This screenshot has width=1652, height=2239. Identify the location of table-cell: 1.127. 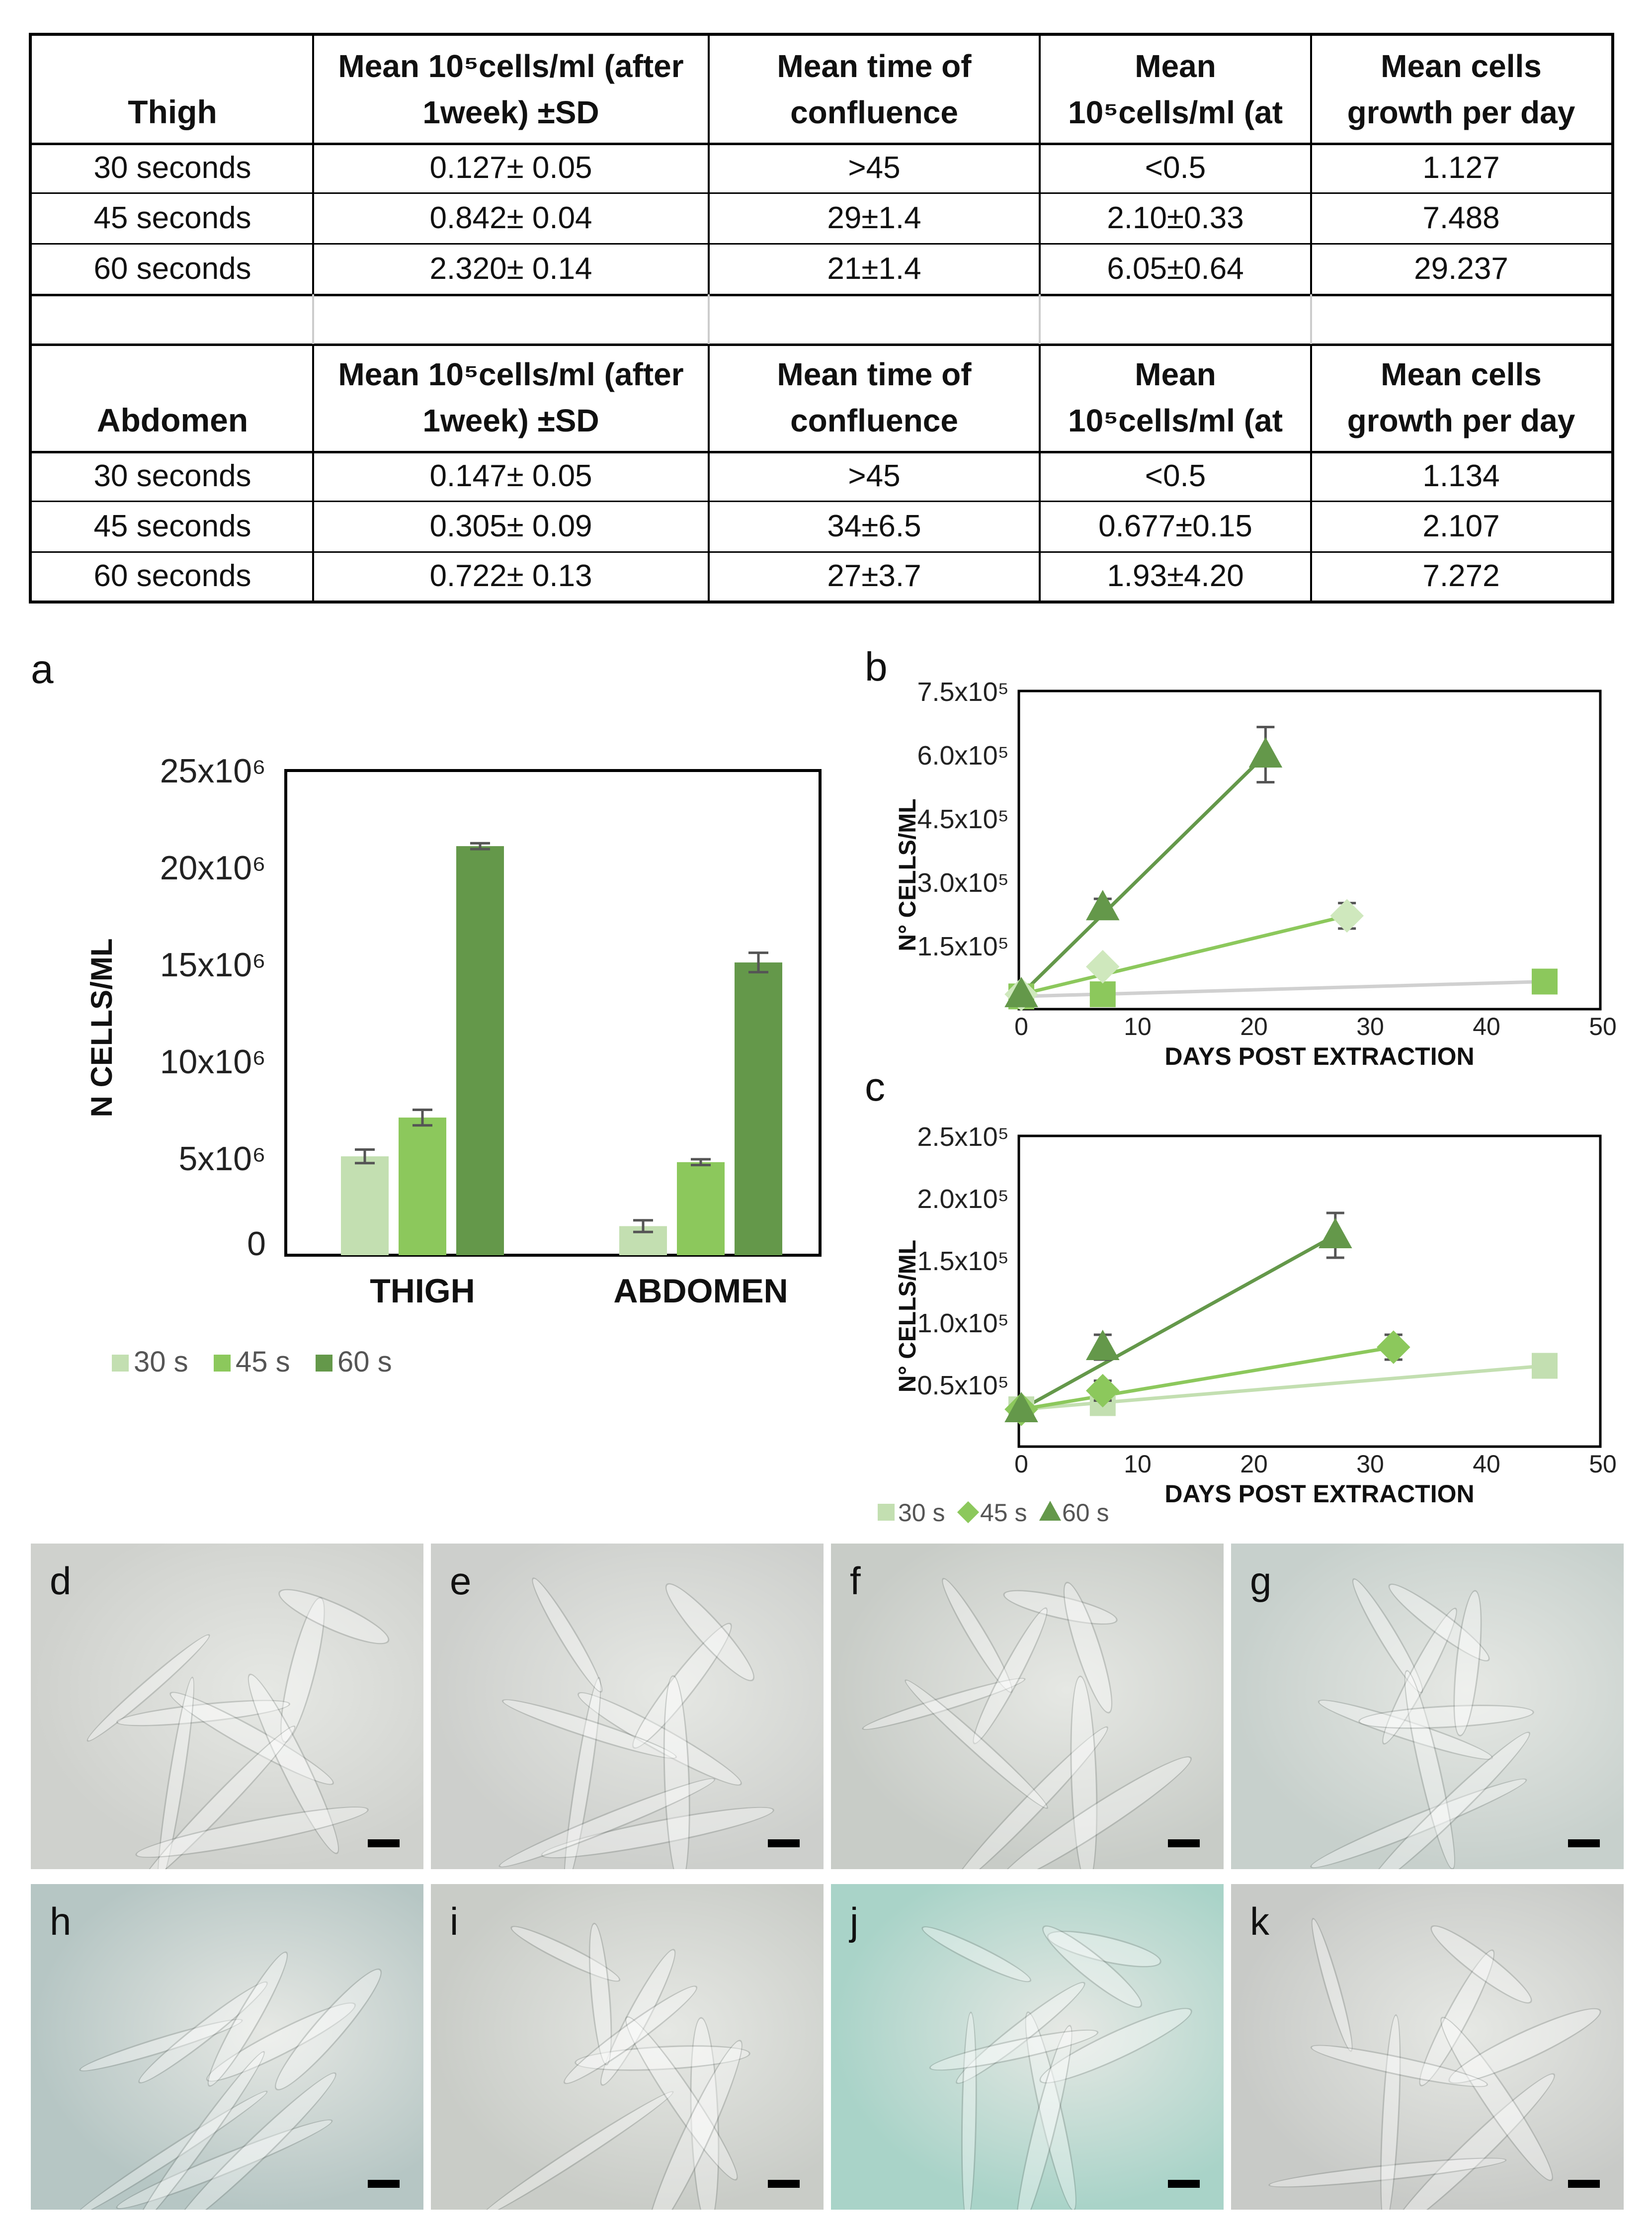
(1461, 168).